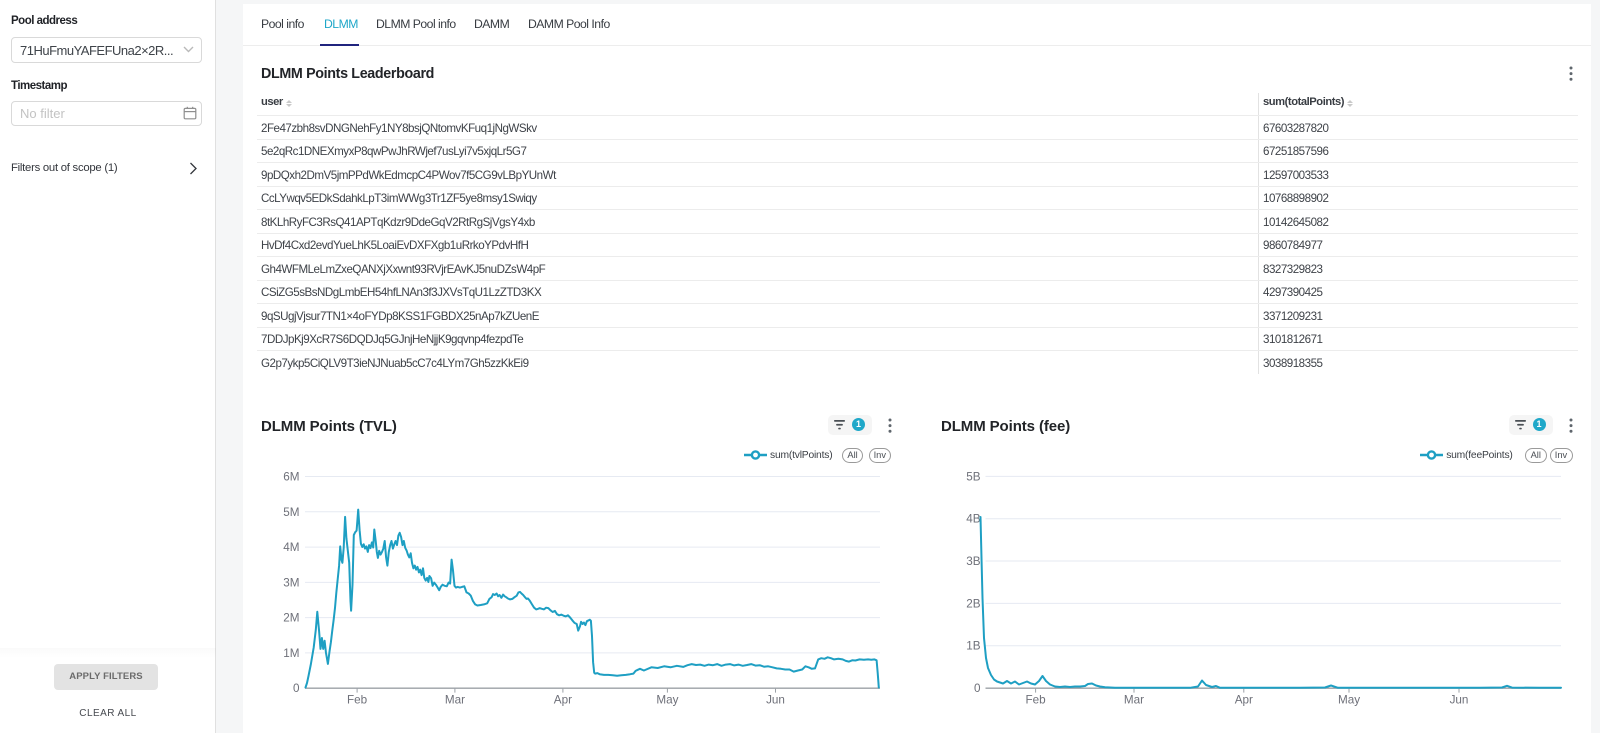 This screenshot has width=1600, height=733. I want to click on svg-text: 3B, so click(973, 561).